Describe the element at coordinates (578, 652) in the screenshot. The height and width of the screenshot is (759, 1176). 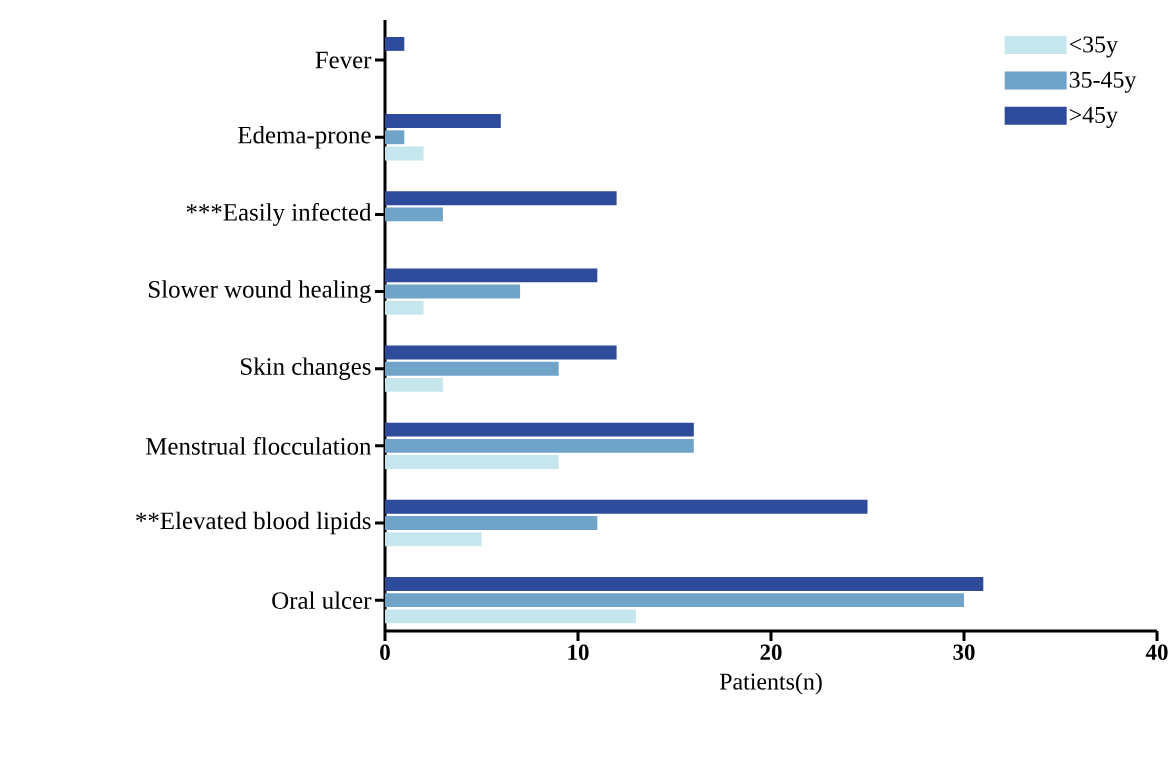
I see `x-tick-label: 10` at that location.